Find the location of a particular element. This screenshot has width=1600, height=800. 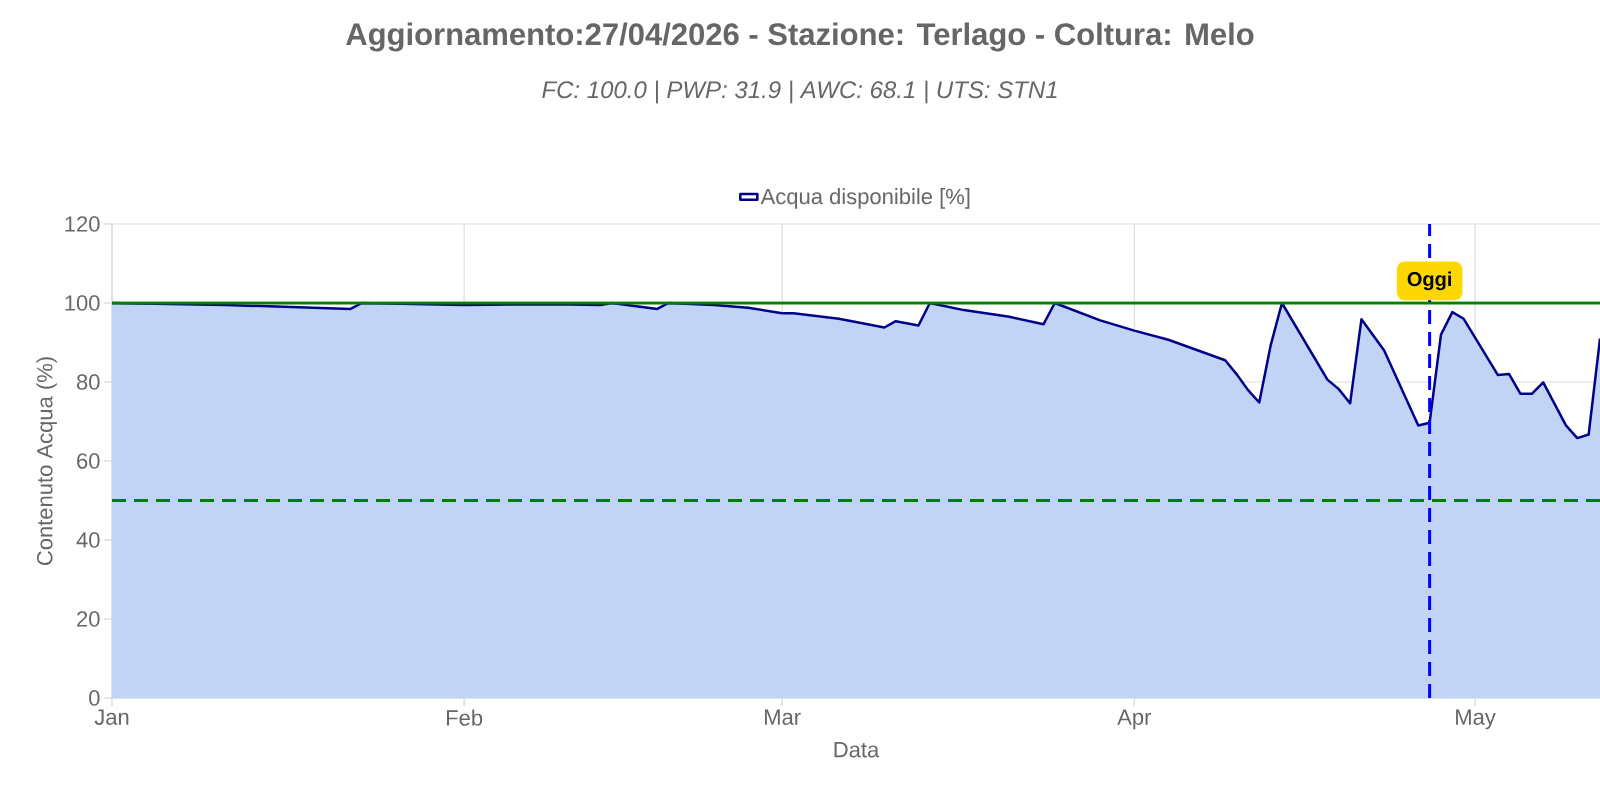

x-tick-label: Jan is located at coordinates (111, 717).